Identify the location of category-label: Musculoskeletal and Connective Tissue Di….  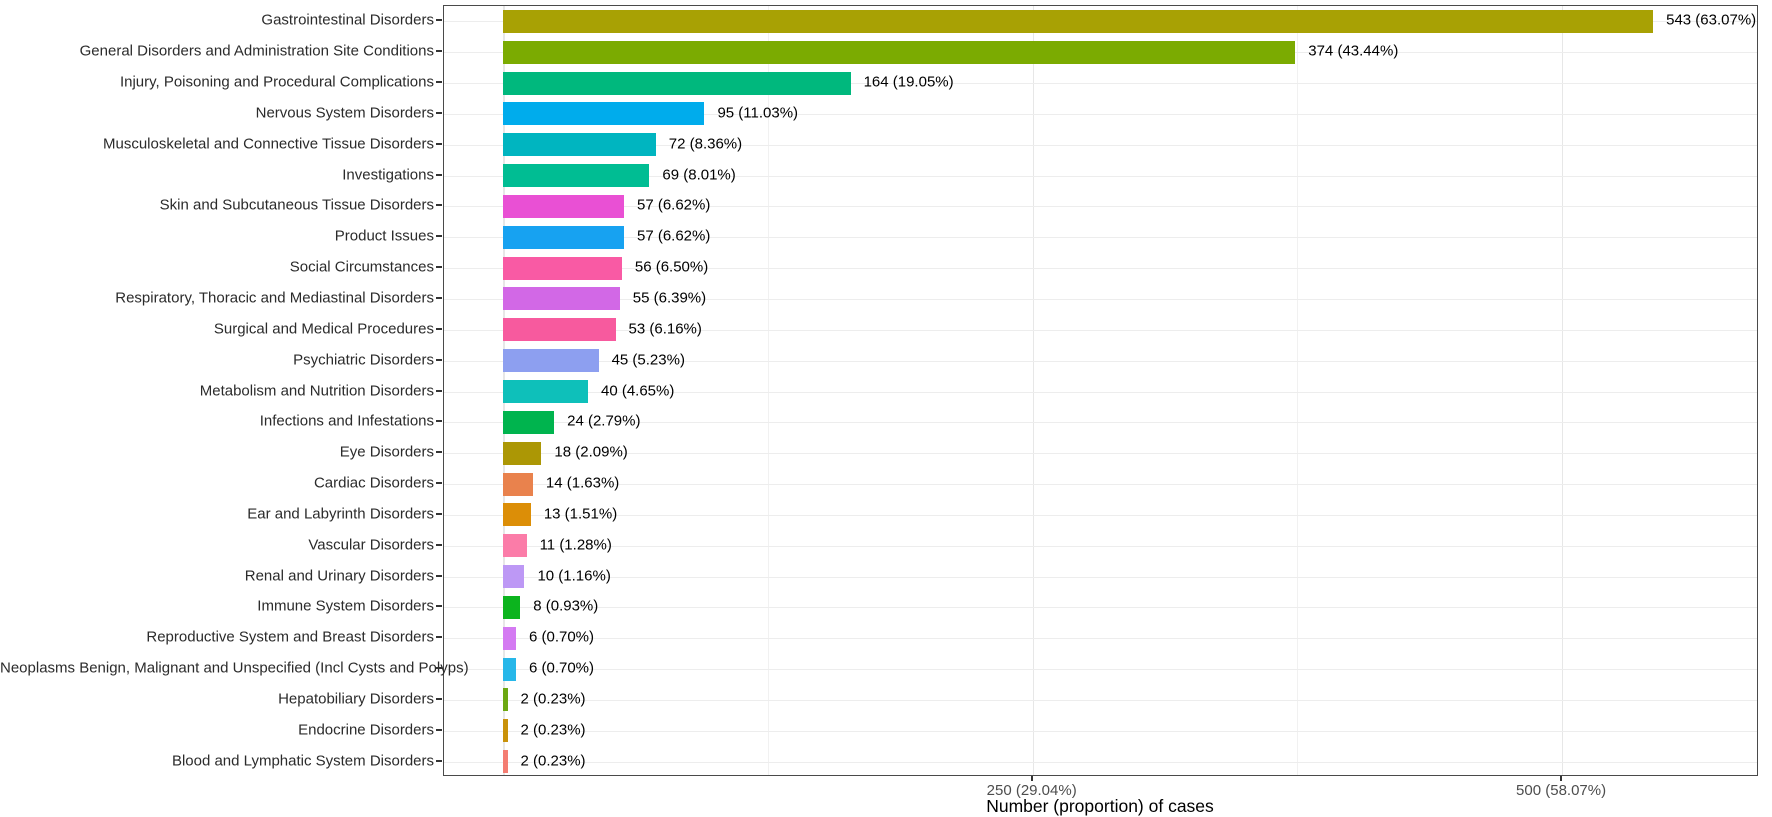
(268, 144).